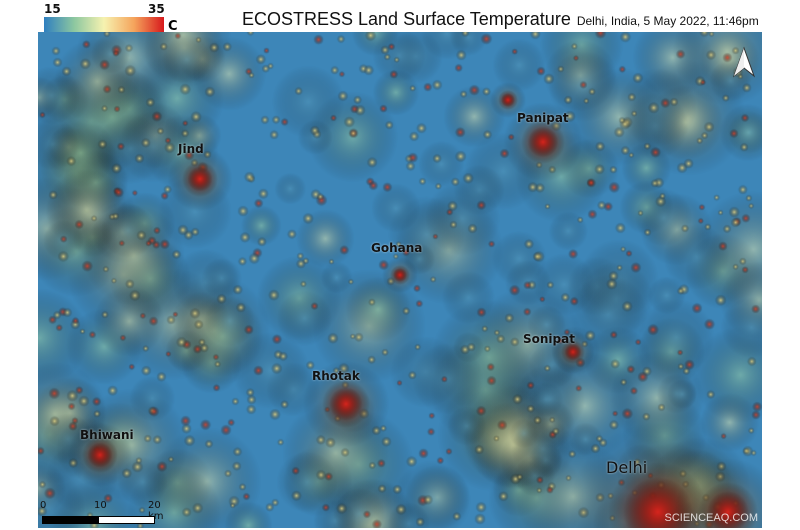 The height and width of the screenshot is (530, 800). I want to click on city-label-sonipat: Sonipat, so click(549, 339).